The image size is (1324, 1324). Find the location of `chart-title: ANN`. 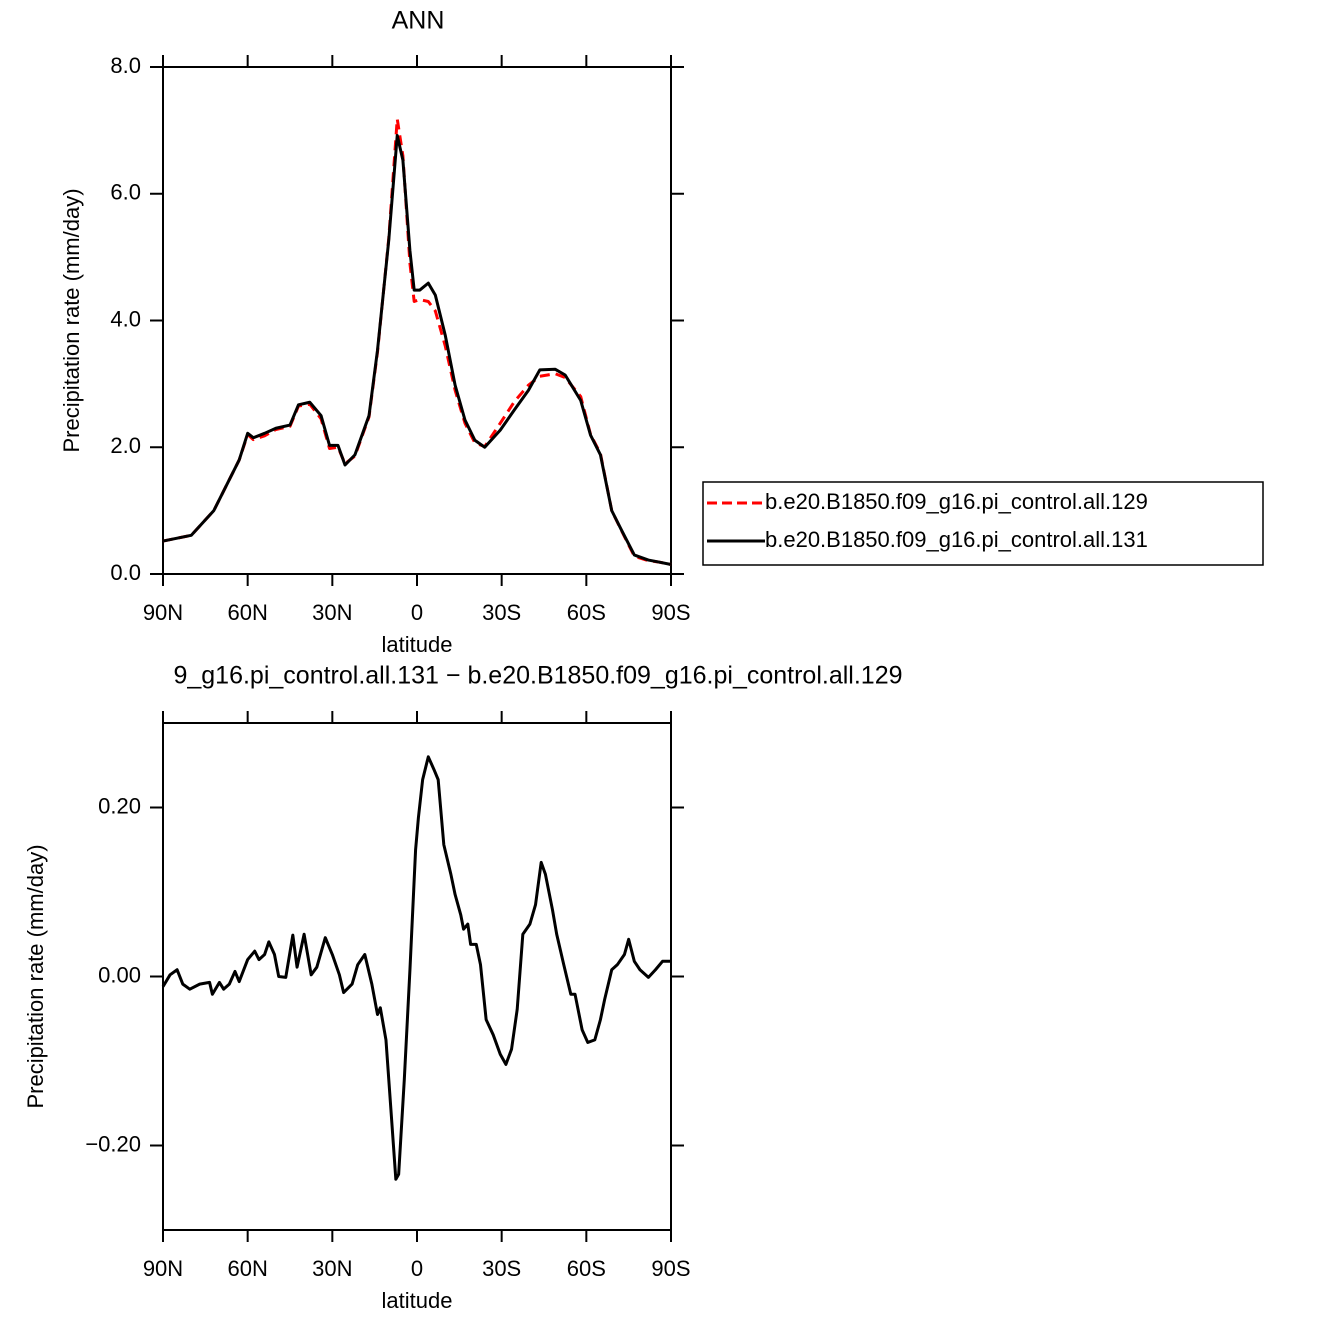

chart-title: ANN is located at coordinates (418, 21).